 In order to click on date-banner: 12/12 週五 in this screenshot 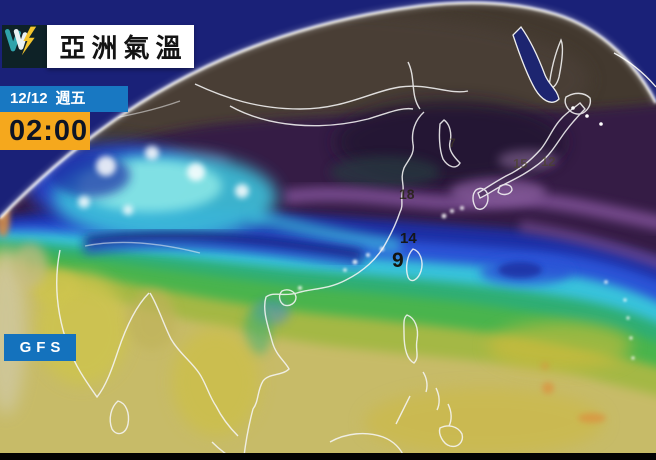, I will do `click(64, 99)`.